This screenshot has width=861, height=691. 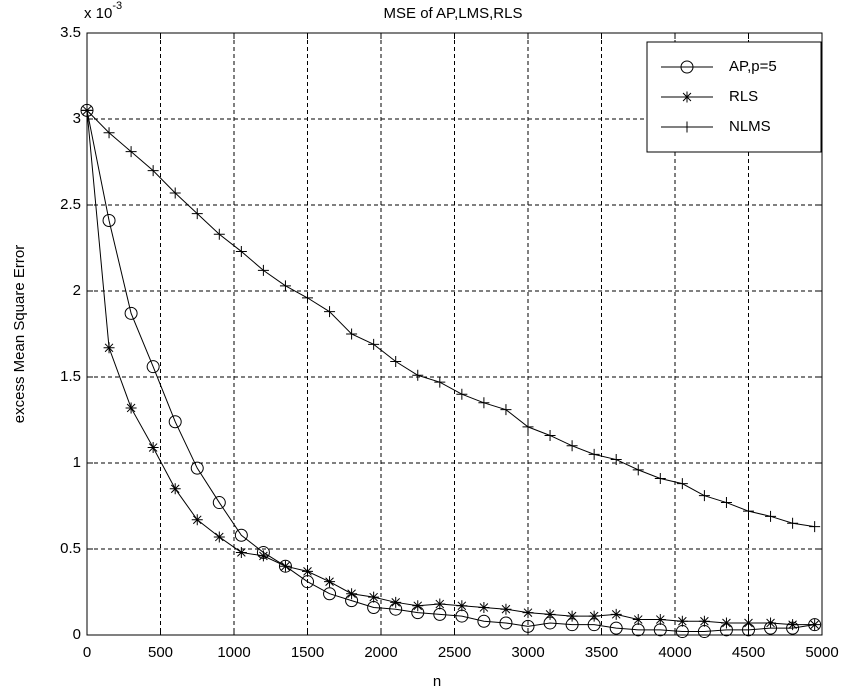 I want to click on x-tick-label: 2500, so click(x=454, y=652).